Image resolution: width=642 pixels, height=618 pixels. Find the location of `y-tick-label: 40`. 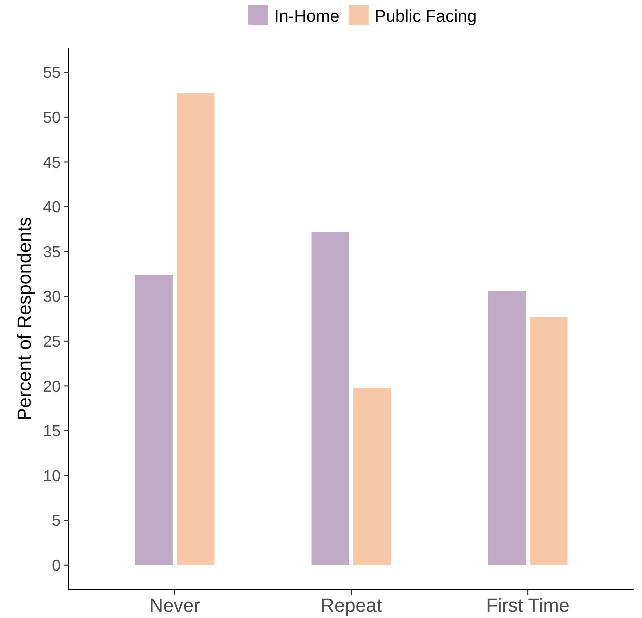

y-tick-label: 40 is located at coordinates (52, 208).